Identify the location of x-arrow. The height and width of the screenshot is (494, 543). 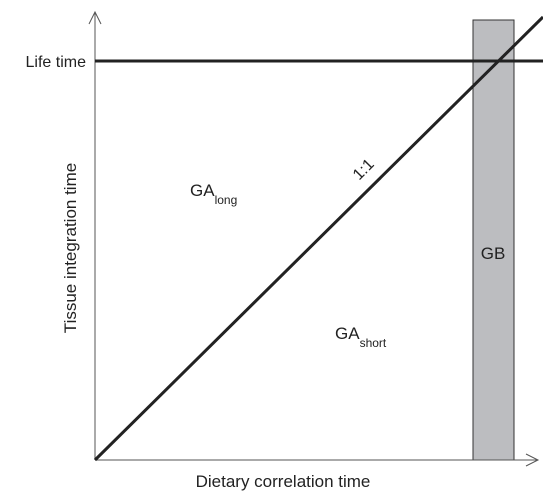
(532, 460).